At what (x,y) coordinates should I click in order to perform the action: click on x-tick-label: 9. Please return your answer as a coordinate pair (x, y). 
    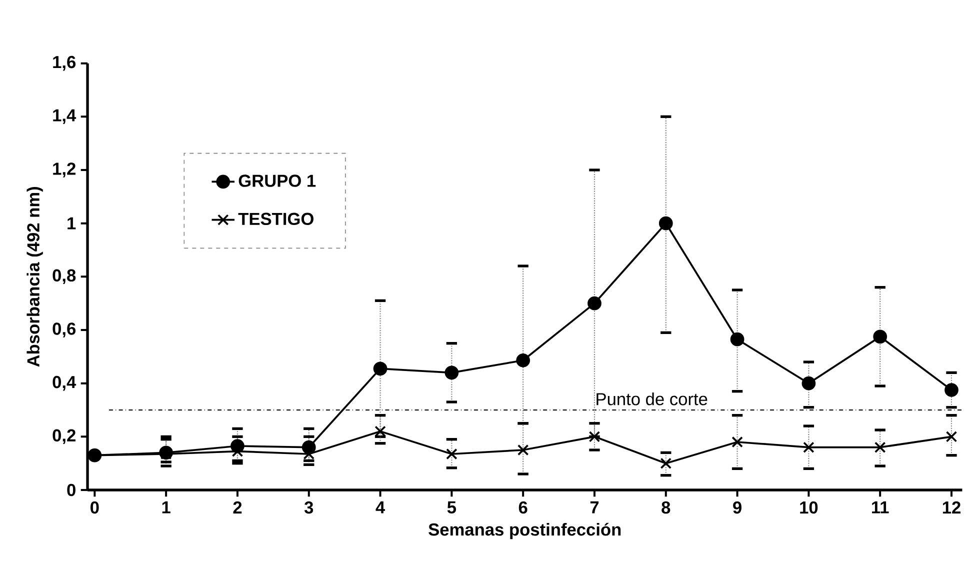
    Looking at the image, I should click on (737, 507).